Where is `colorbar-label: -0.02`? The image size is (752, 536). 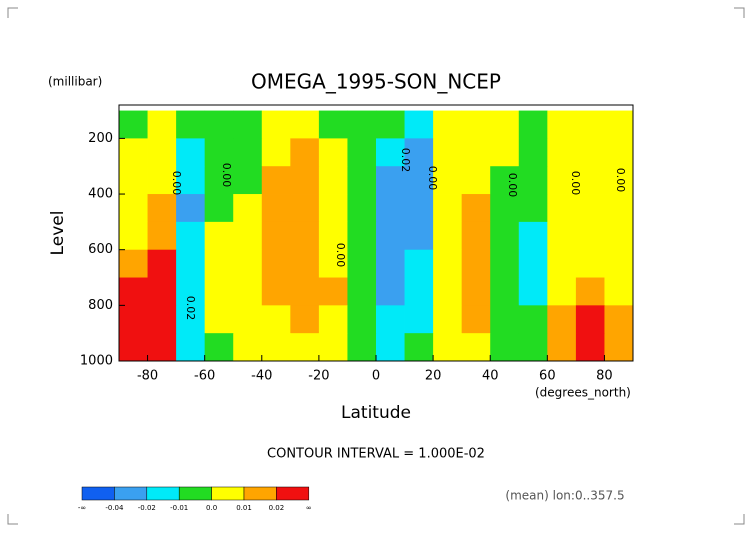 colorbar-label: -0.02 is located at coordinates (147, 508).